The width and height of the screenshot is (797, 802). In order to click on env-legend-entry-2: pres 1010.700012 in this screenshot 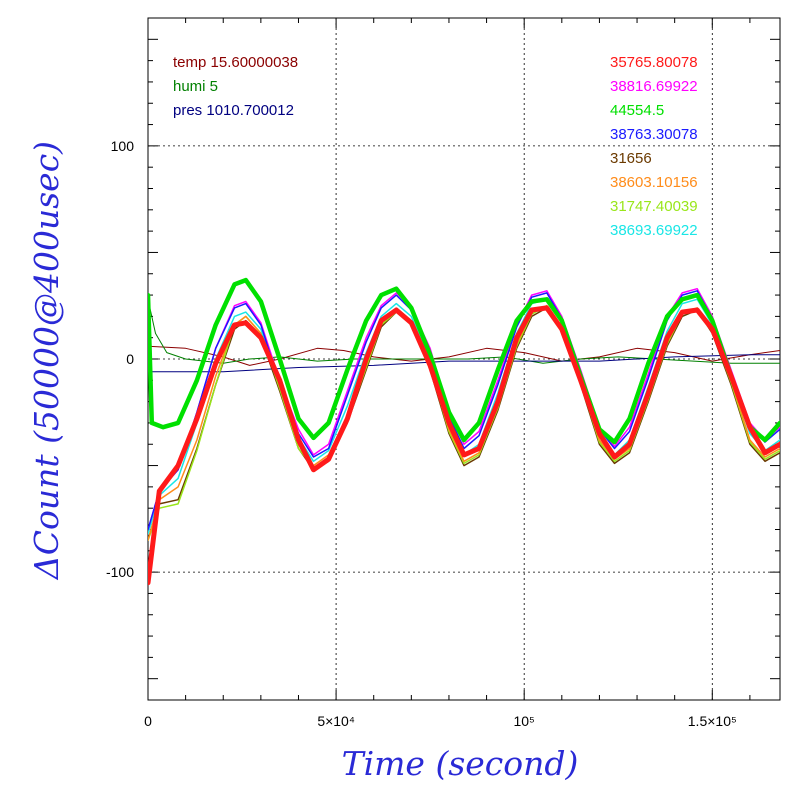, I will do `click(233, 110)`.